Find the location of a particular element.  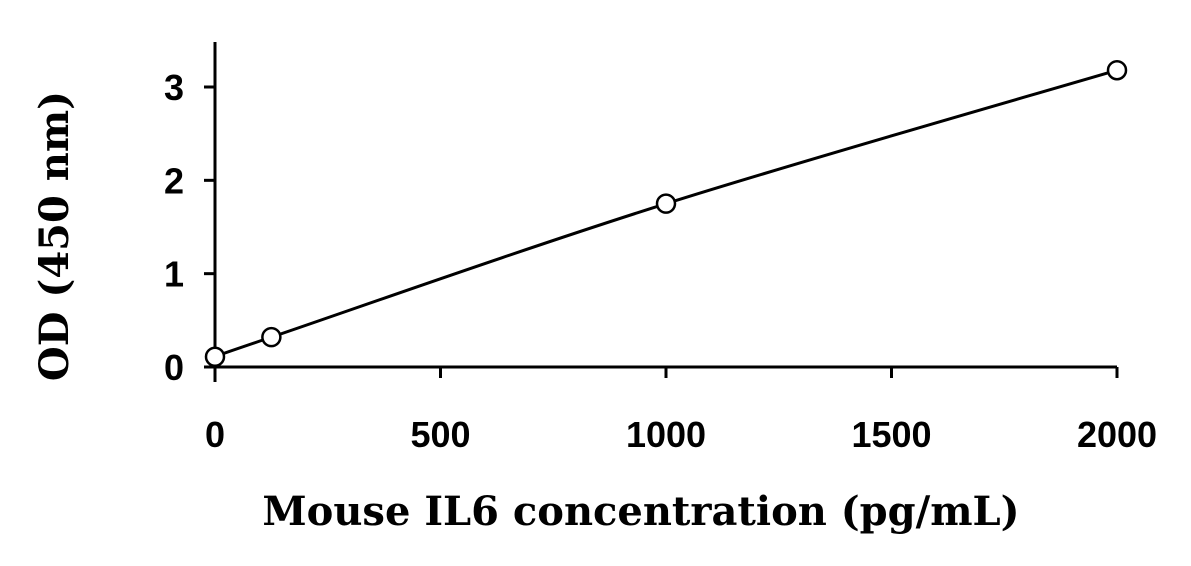

y-tick-label: 3 is located at coordinates (174, 87).